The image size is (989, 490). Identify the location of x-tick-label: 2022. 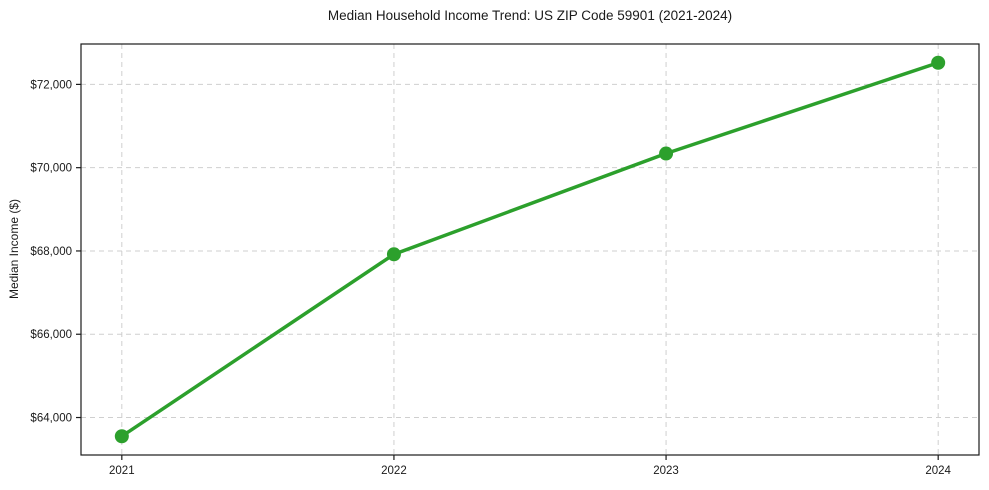
(394, 471).